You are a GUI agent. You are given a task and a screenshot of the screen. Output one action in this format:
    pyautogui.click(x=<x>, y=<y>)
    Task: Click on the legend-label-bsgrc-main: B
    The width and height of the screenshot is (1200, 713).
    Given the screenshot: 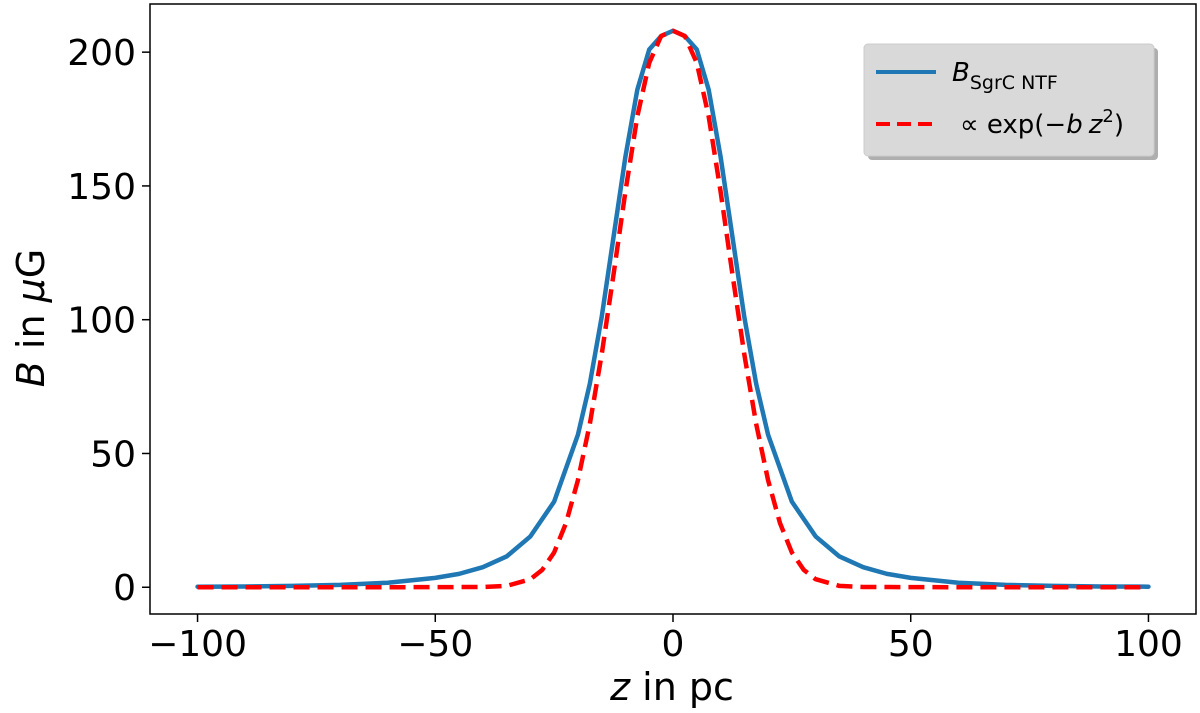 What is the action you would take?
    pyautogui.click(x=961, y=73)
    